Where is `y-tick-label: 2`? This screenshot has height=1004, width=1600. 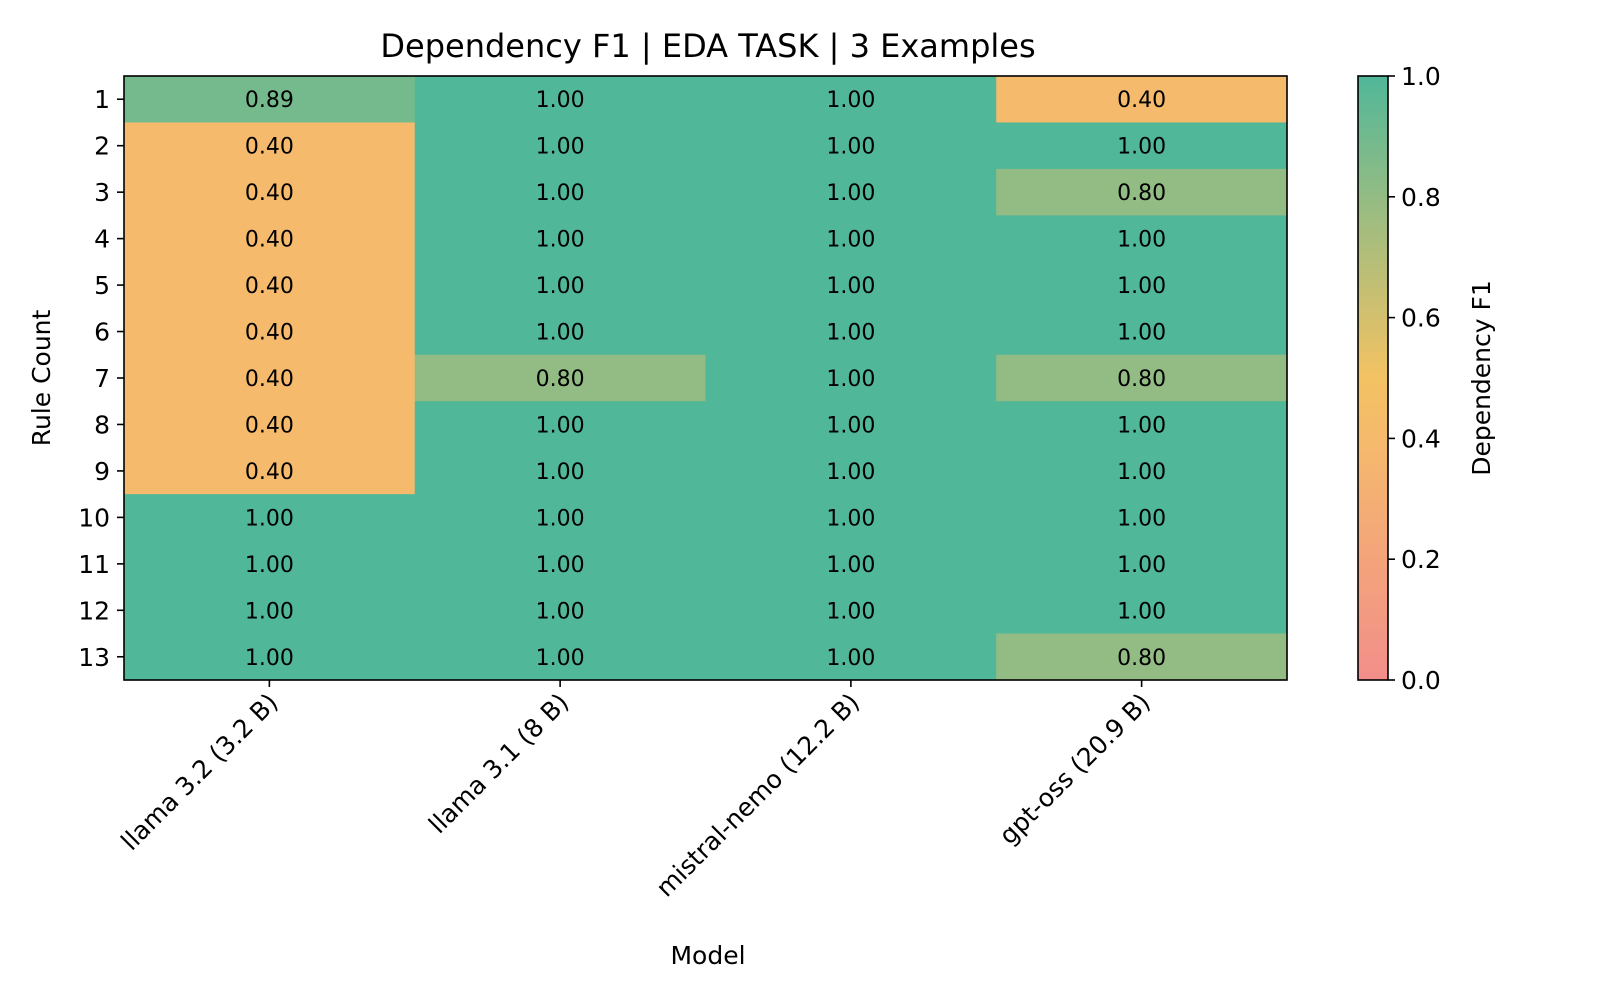
y-tick-label: 2 is located at coordinates (102, 146).